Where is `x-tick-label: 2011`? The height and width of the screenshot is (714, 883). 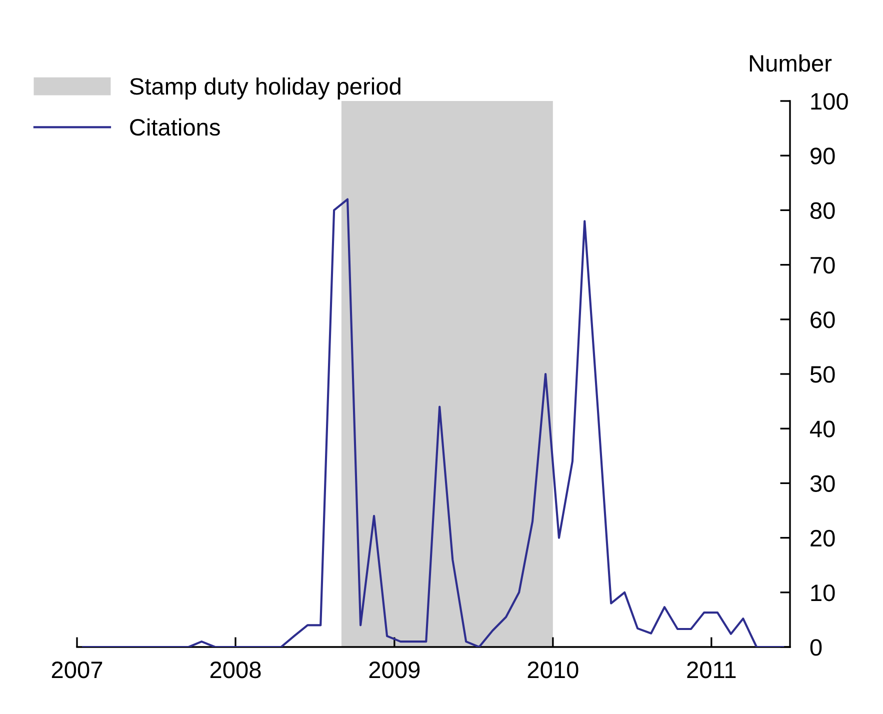
x-tick-label: 2011 is located at coordinates (711, 670).